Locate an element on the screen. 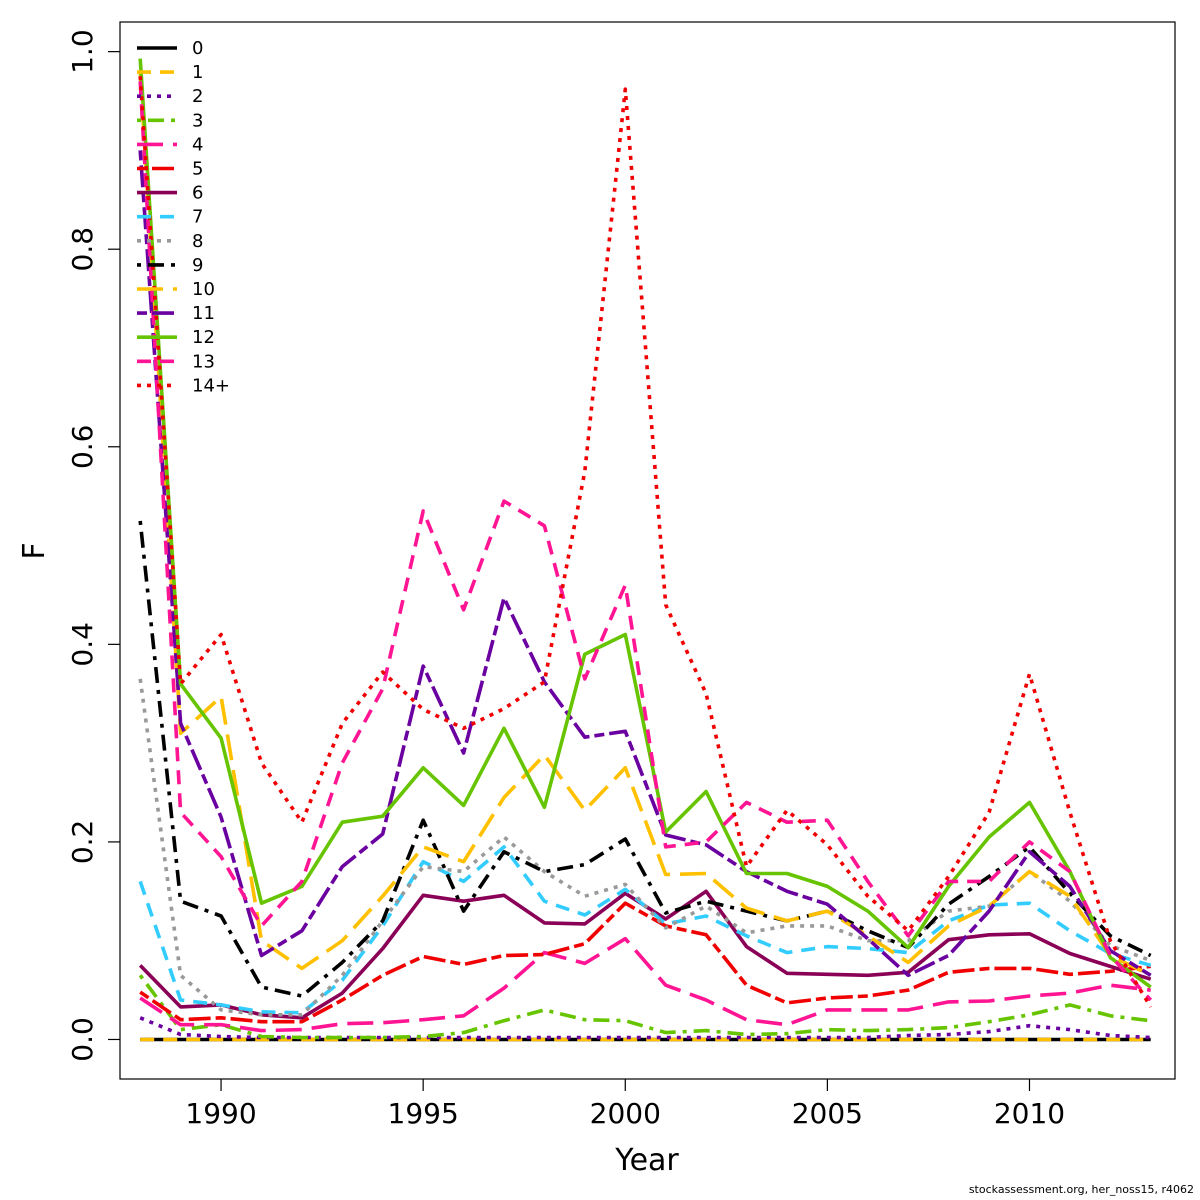  y-tick-label: 0.8 is located at coordinates (82, 249).